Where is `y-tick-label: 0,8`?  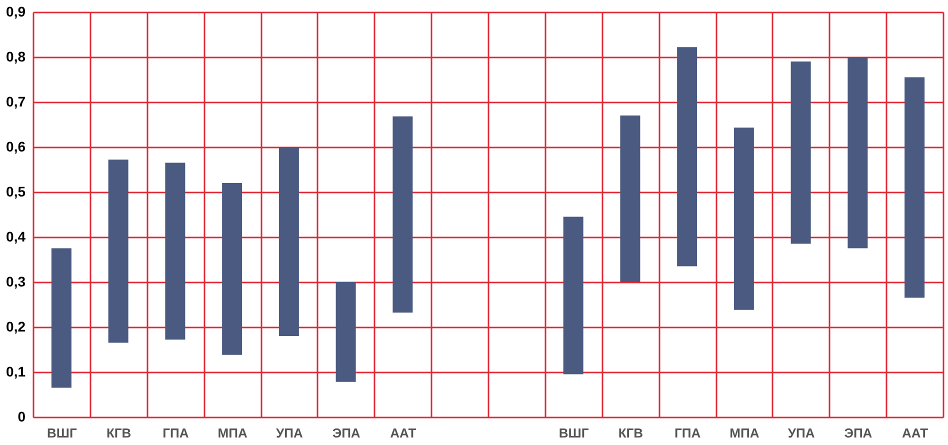 y-tick-label: 0,8 is located at coordinates (16, 56).